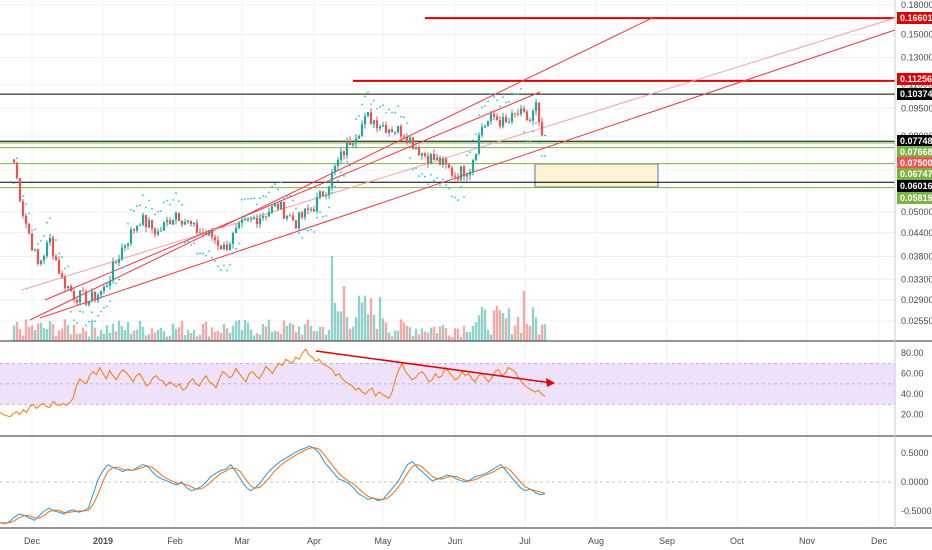 The image size is (932, 550). What do you see at coordinates (916, 152) in the screenshot?
I see `price-tag: 0.07668` at bounding box center [916, 152].